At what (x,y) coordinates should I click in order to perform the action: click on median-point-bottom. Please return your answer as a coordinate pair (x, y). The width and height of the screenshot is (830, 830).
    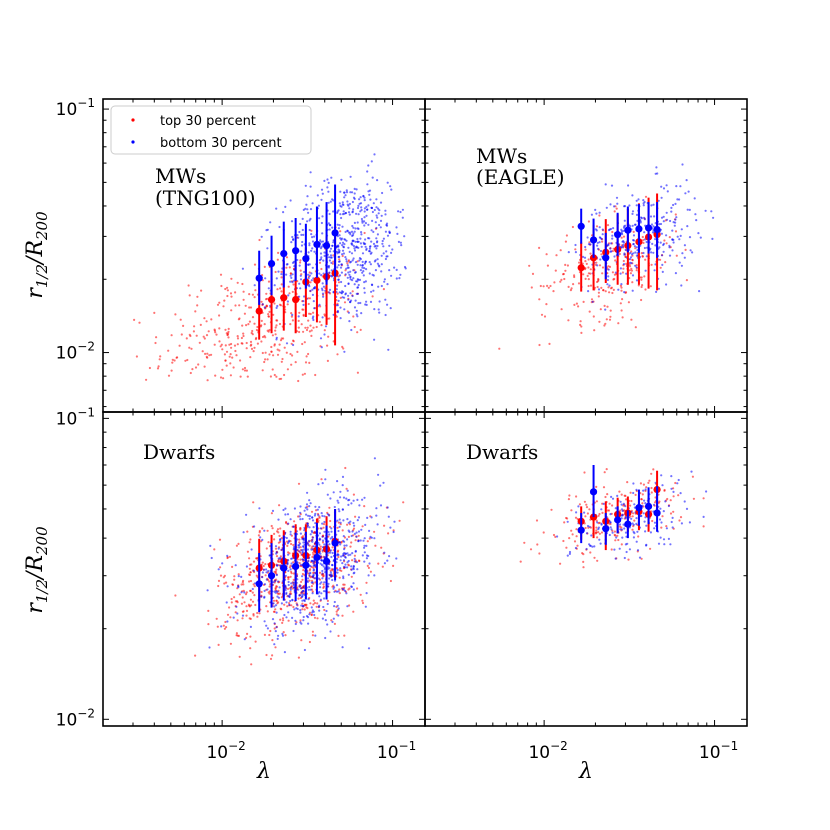
    Looking at the image, I should click on (335, 233).